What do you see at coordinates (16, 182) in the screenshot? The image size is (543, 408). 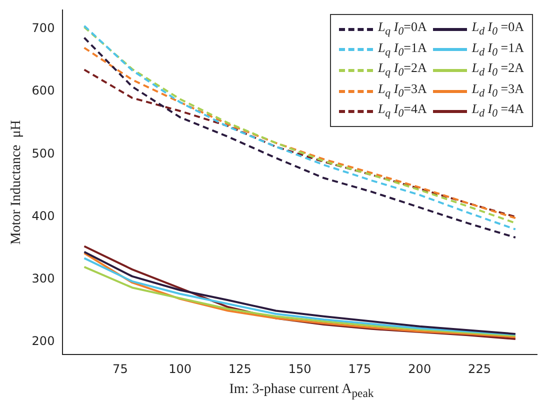 I see `y-axis-title: Motor Inductance μH` at bounding box center [16, 182].